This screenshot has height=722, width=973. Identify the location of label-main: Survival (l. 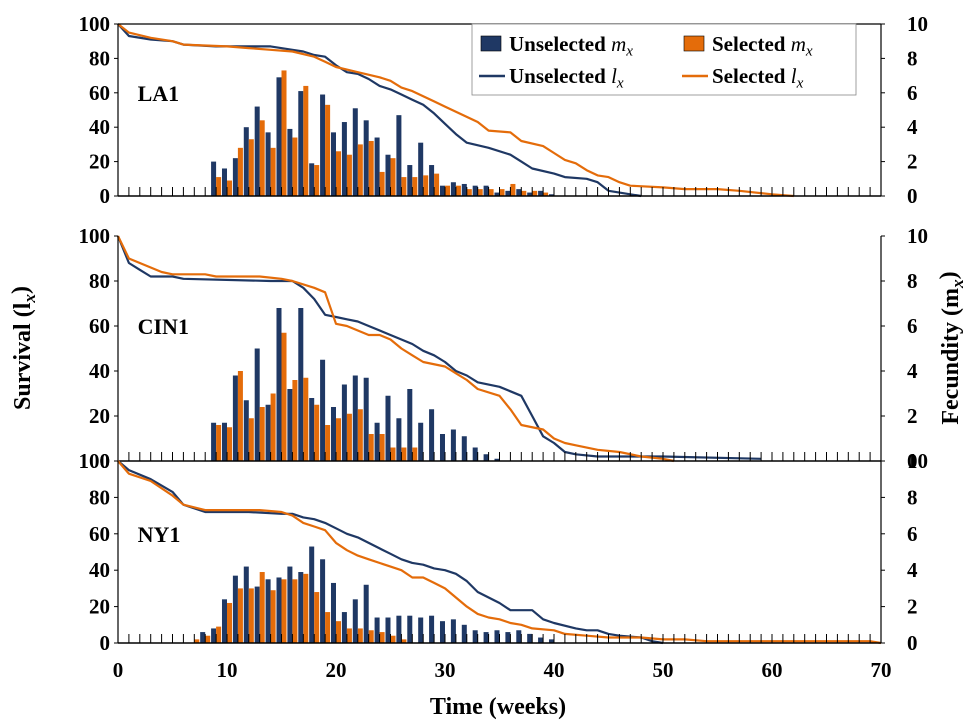
(23, 356).